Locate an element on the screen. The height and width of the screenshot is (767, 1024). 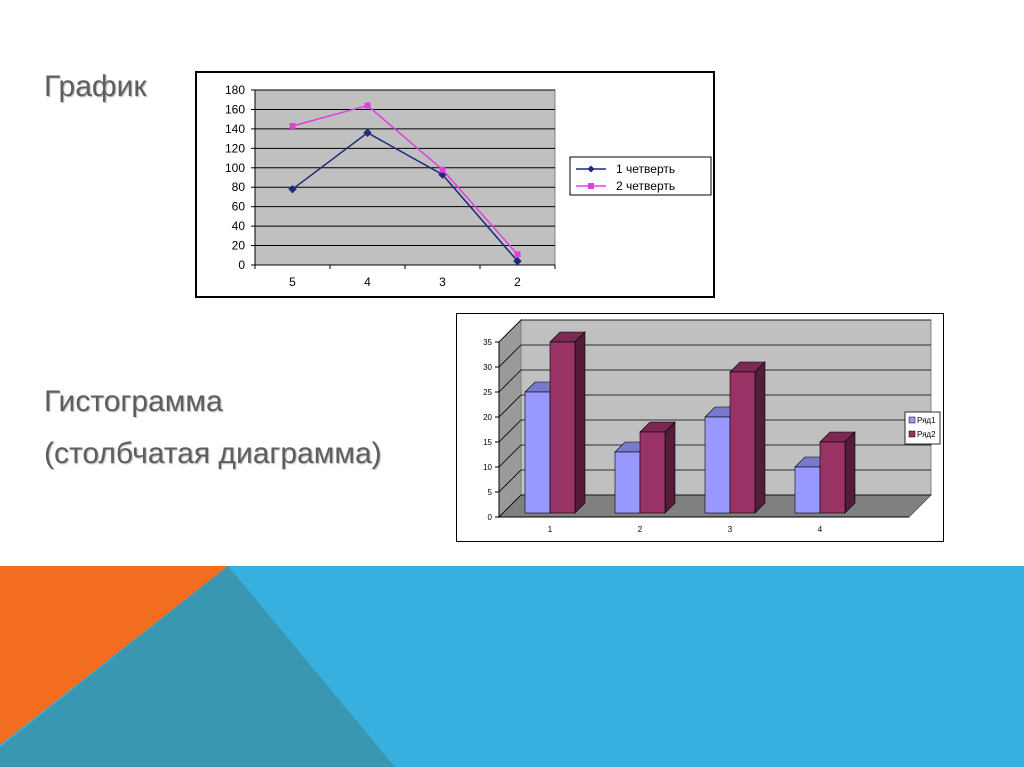
line-y-tick-label: 180 is located at coordinates (235, 90).